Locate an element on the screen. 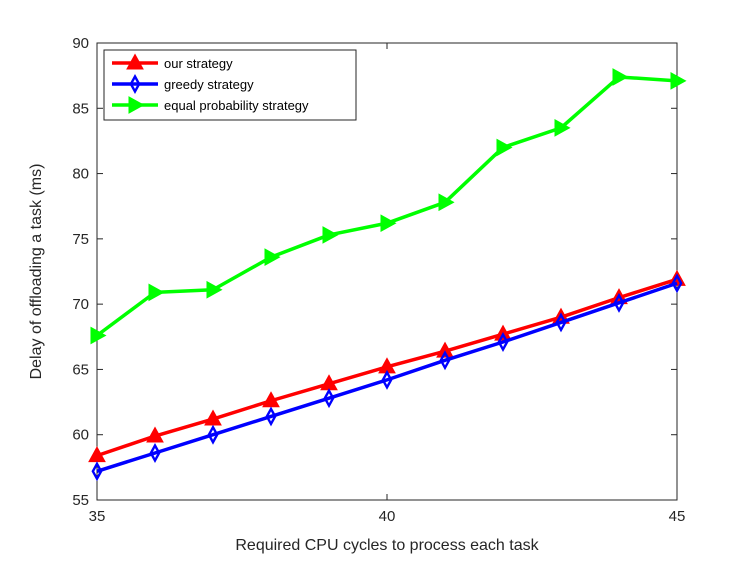 Image resolution: width=747 pixels, height=561 pixels. y-axis-label: Delay of offloading a task (ms) is located at coordinates (36, 272).